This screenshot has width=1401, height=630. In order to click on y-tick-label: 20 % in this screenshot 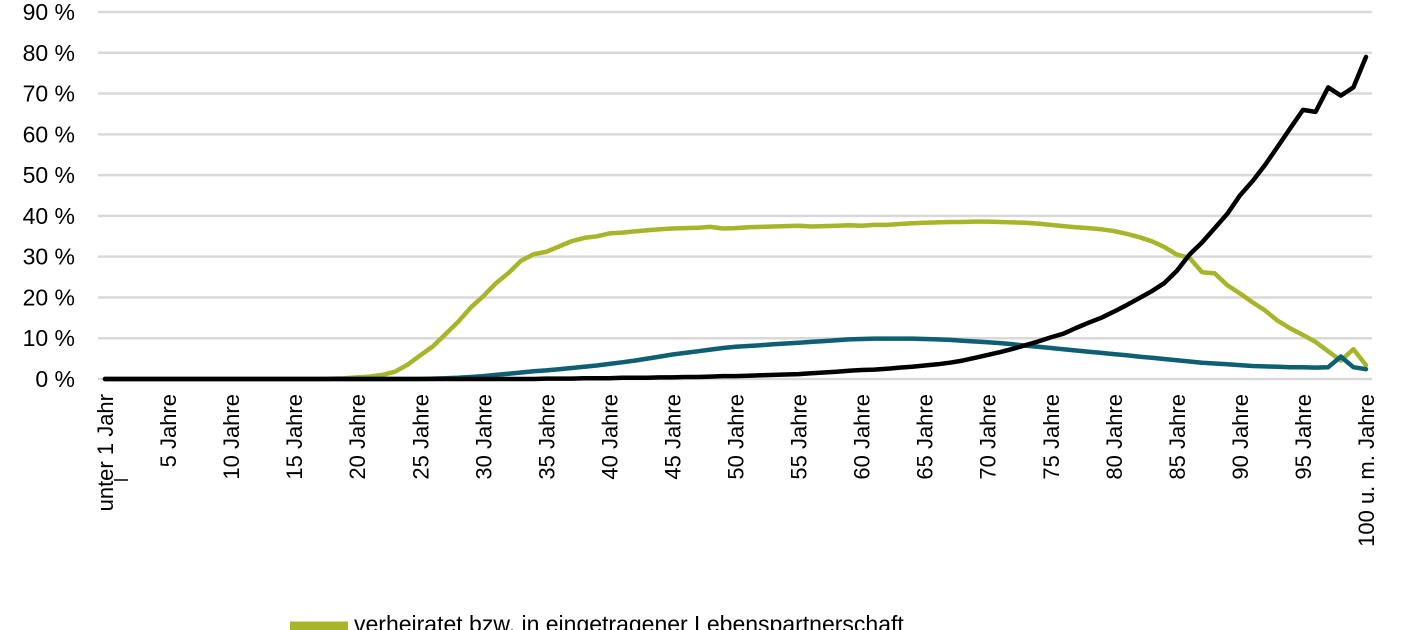, I will do `click(49, 297)`.